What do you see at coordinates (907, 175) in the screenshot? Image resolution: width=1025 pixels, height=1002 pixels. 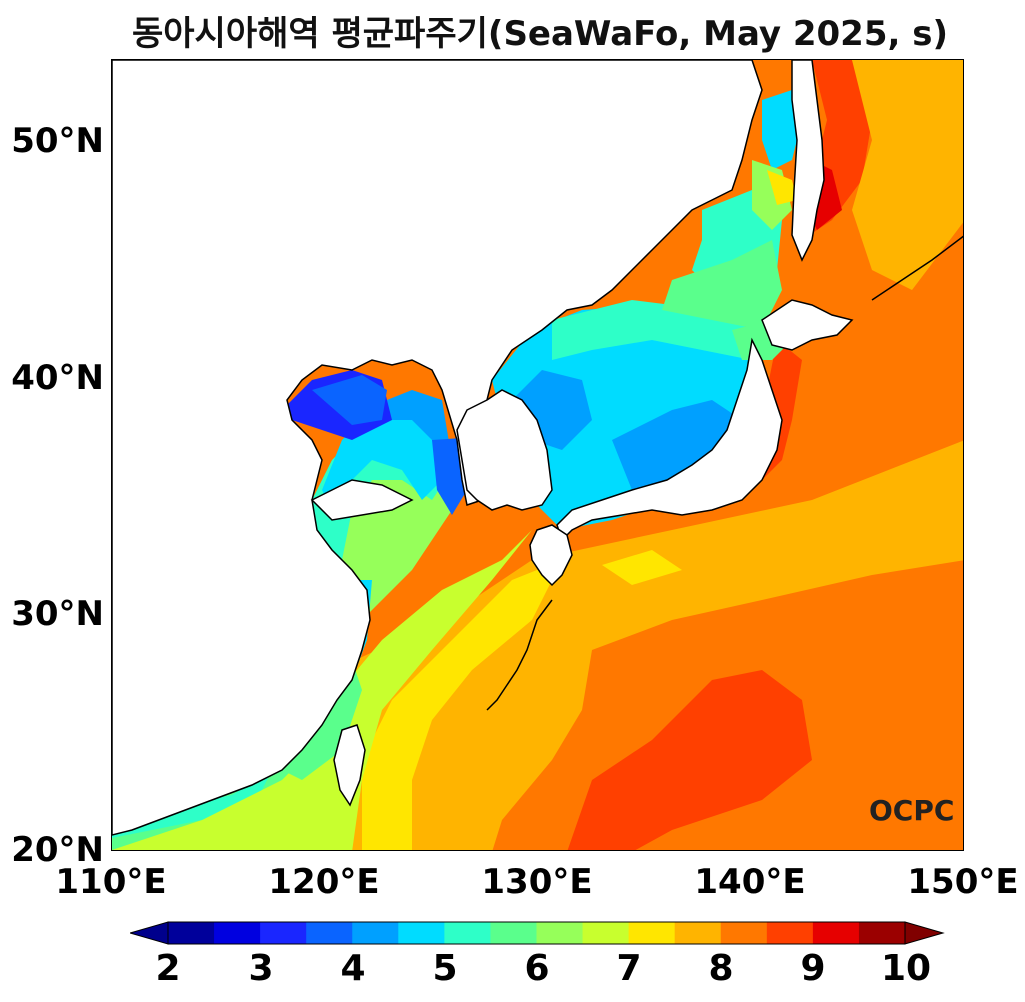 I see `field-orange-ne` at bounding box center [907, 175].